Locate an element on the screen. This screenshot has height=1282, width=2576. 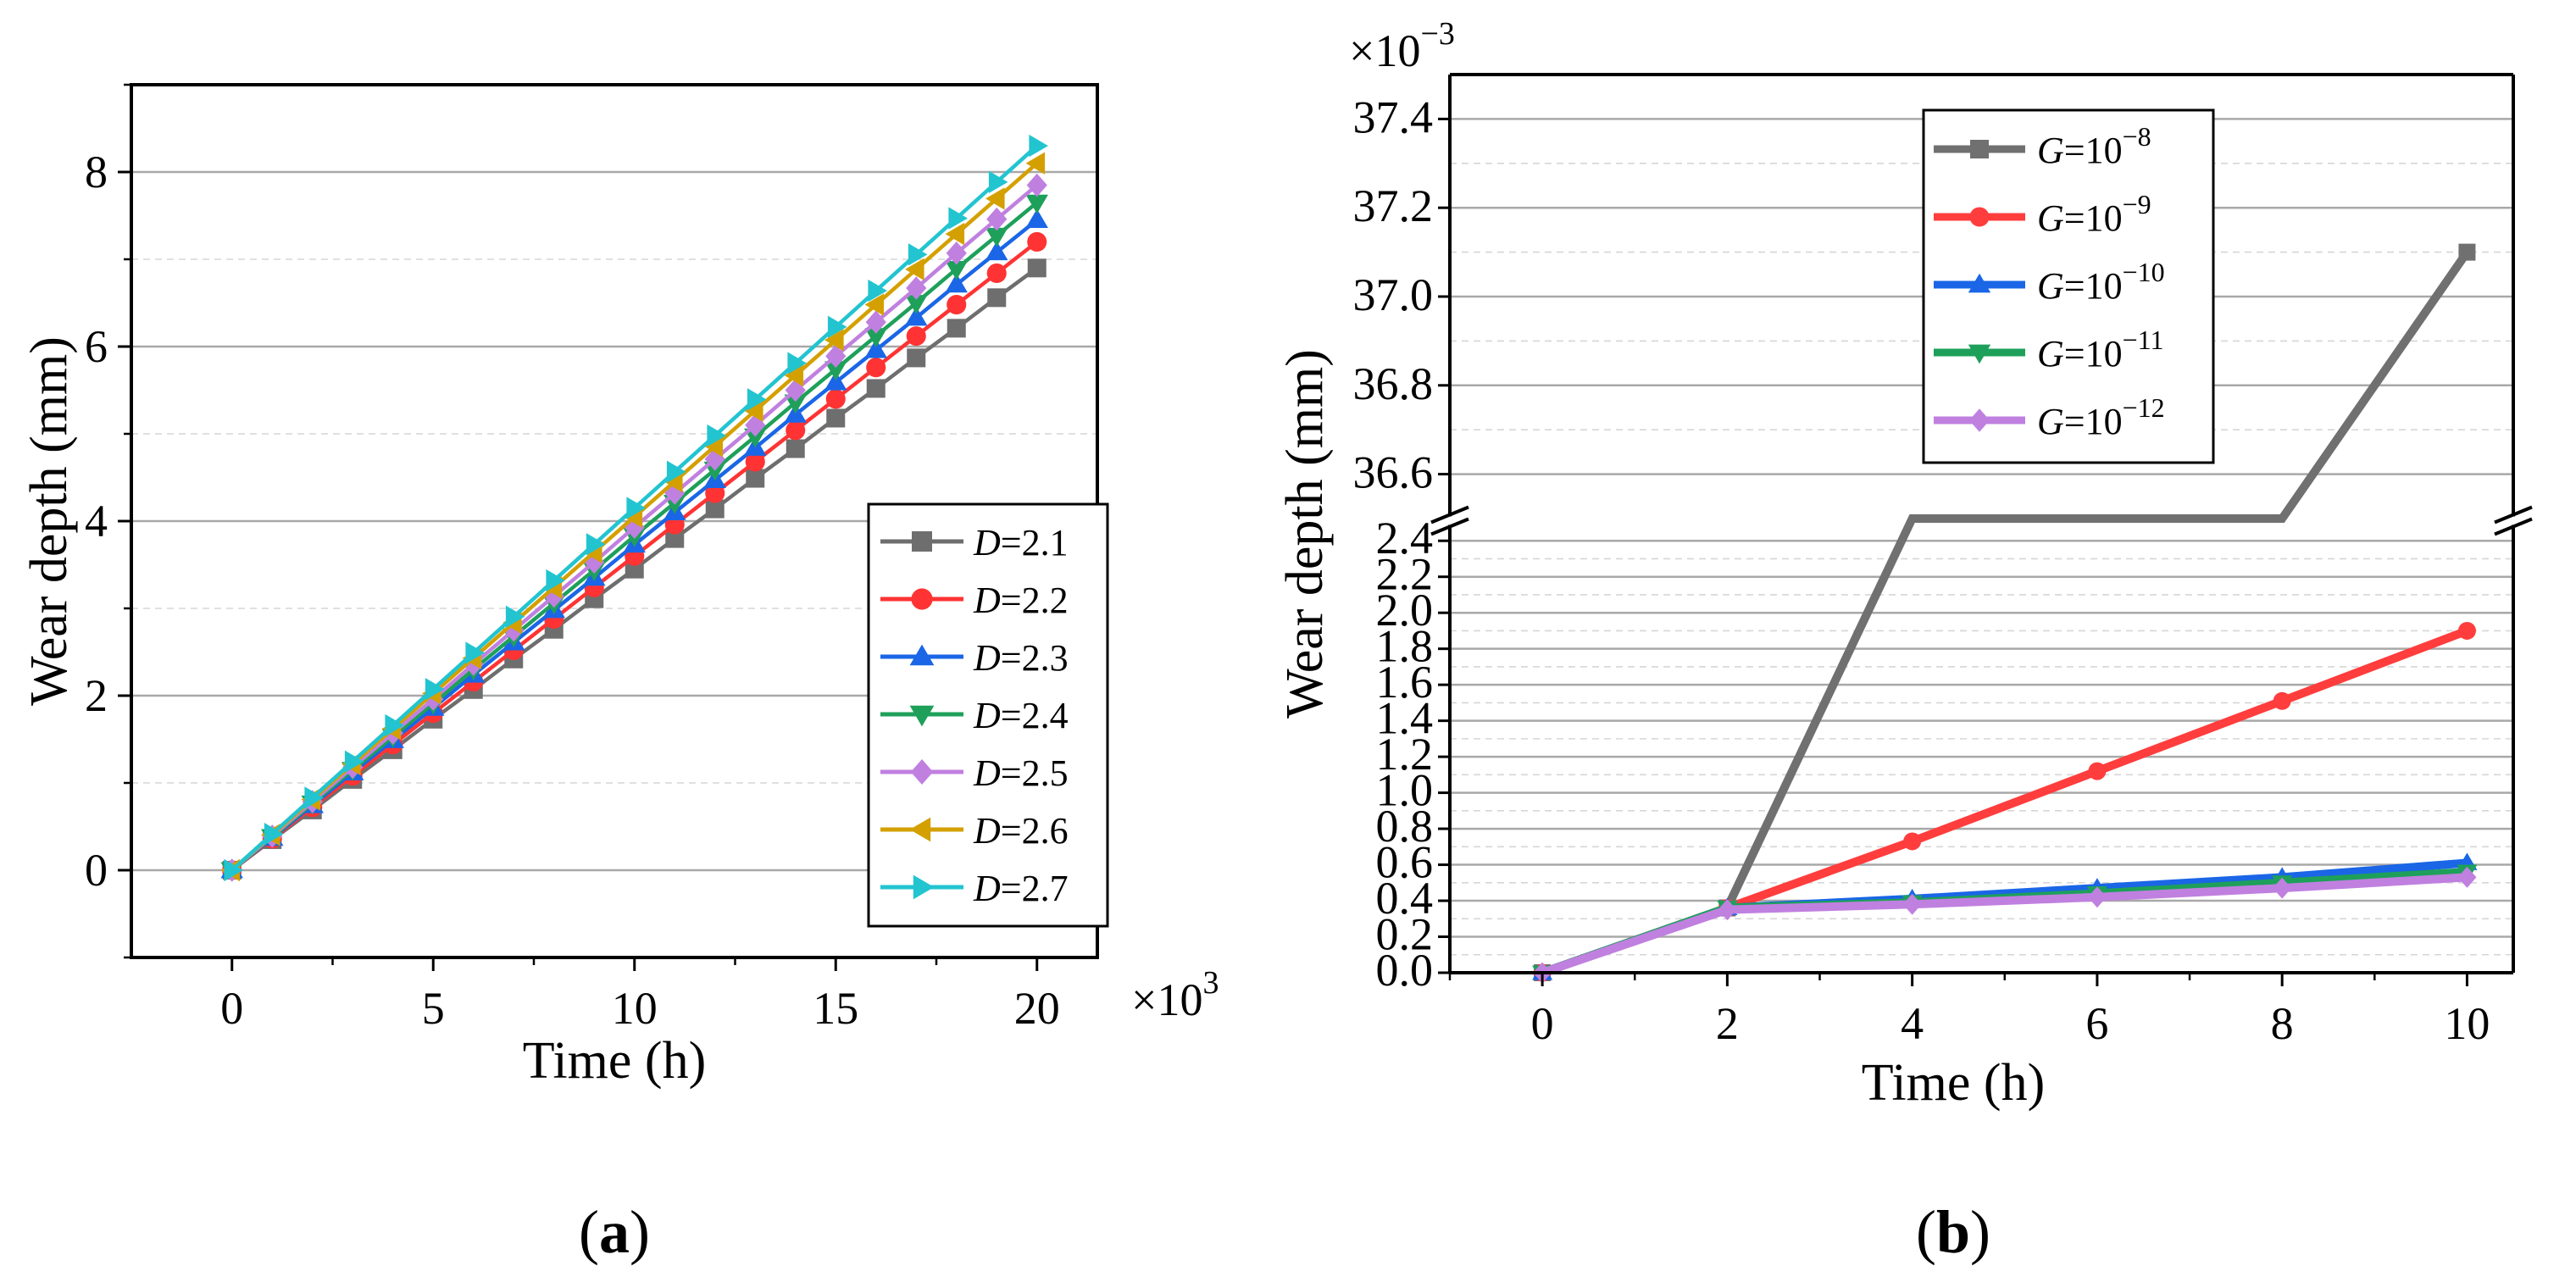
chart-a-ylabel: Wear depth (mm) is located at coordinates (49, 521).